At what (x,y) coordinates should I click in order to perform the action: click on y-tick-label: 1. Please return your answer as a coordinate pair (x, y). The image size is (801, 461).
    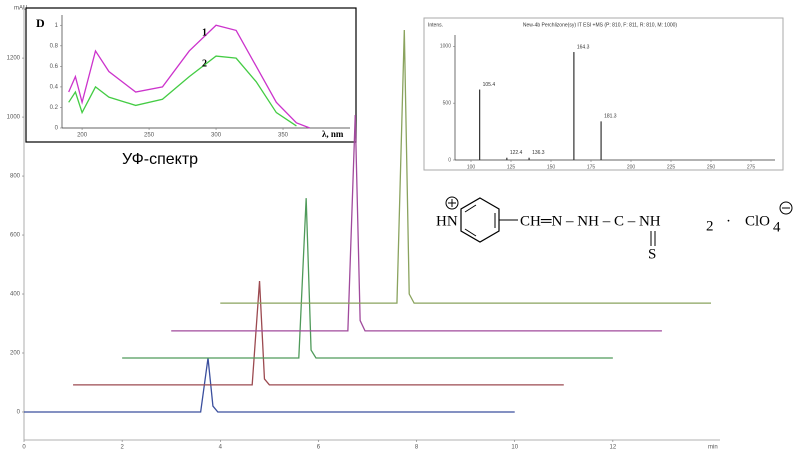
    Looking at the image, I should click on (57, 26).